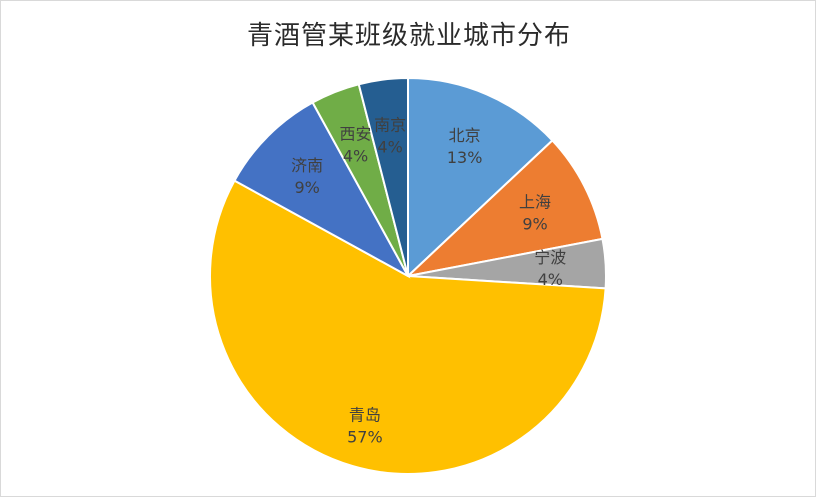  What do you see at coordinates (390, 125) in the screenshot?
I see `slice-name-label-6: 南京` at bounding box center [390, 125].